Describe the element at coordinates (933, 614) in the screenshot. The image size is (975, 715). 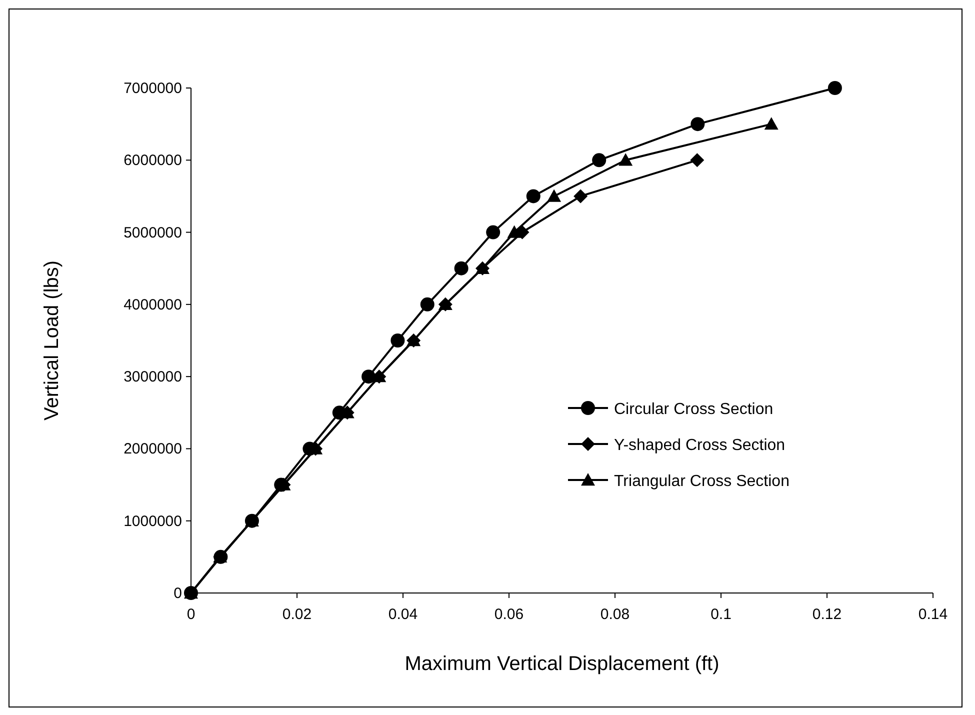
I see `x-tick-label: 0.14` at that location.